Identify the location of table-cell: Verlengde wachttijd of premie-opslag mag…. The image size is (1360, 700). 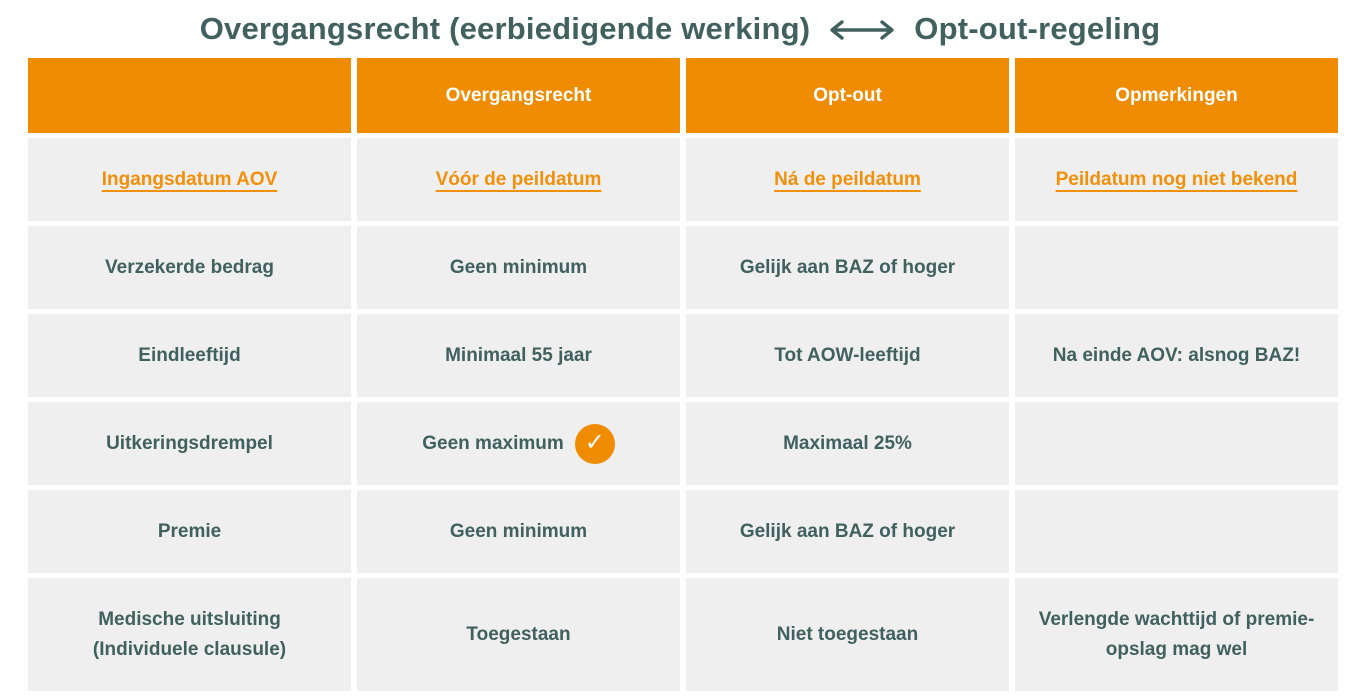
(1176, 634).